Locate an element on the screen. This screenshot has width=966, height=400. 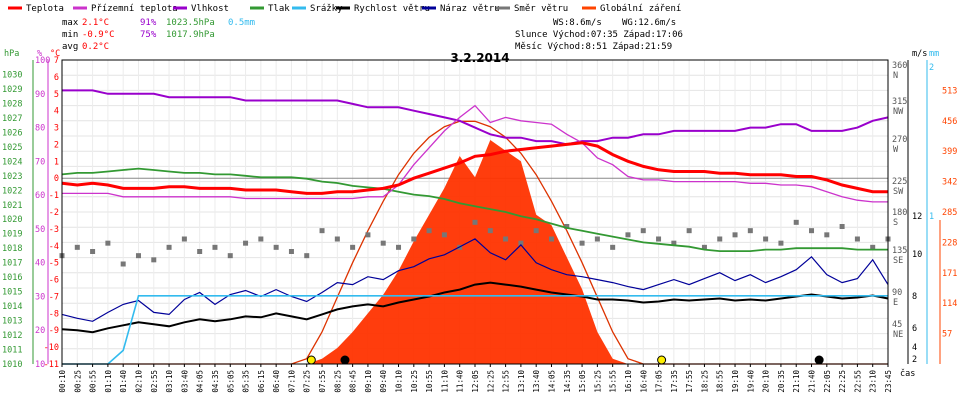
x-tick-label-43: 18:55 is located at coordinates (720, 381).